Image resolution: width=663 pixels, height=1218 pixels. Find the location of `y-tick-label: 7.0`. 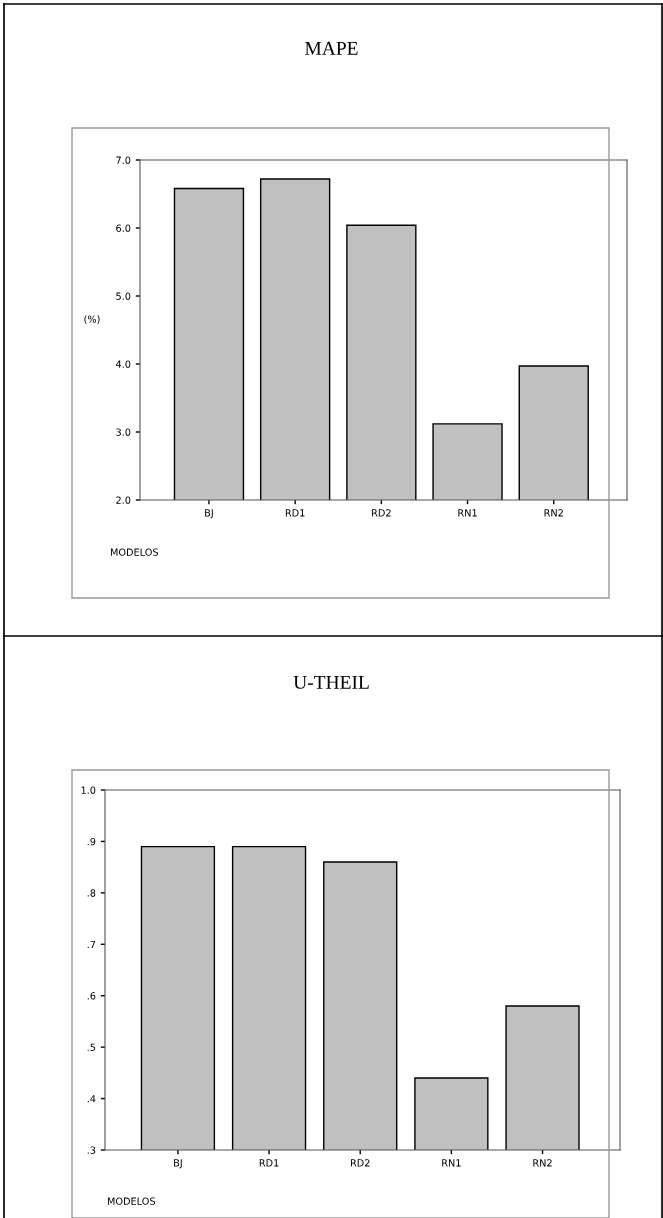

y-tick-label: 7.0 is located at coordinates (123, 160).